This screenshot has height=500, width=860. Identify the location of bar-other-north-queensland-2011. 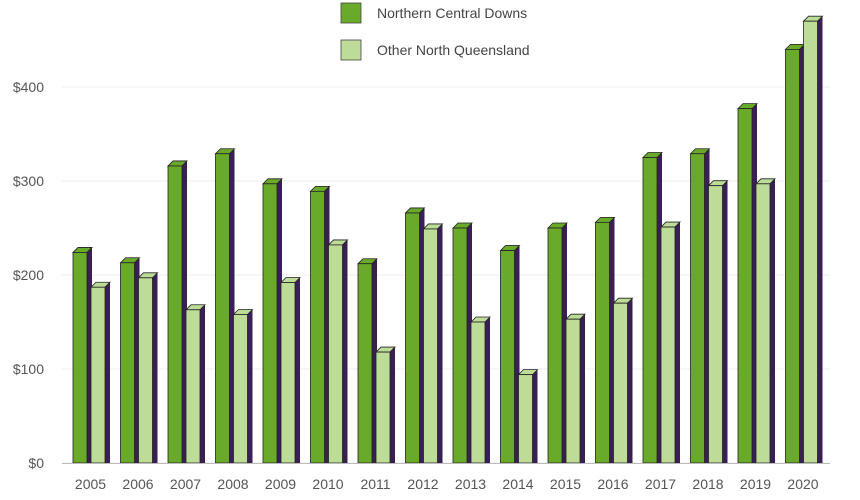
(385, 405).